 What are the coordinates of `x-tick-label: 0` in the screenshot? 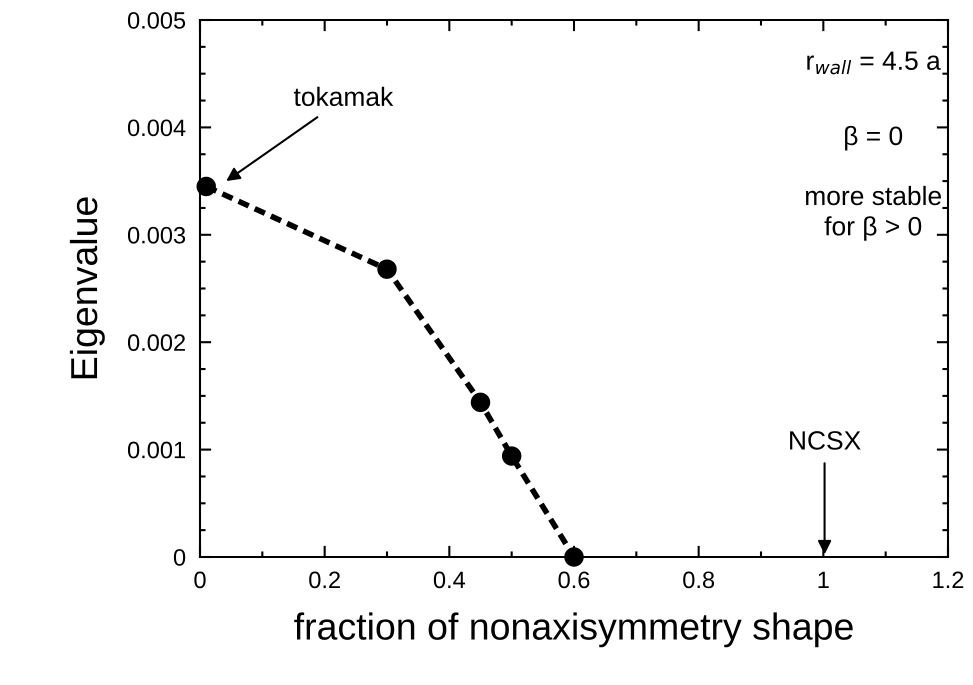 It's located at (200, 580).